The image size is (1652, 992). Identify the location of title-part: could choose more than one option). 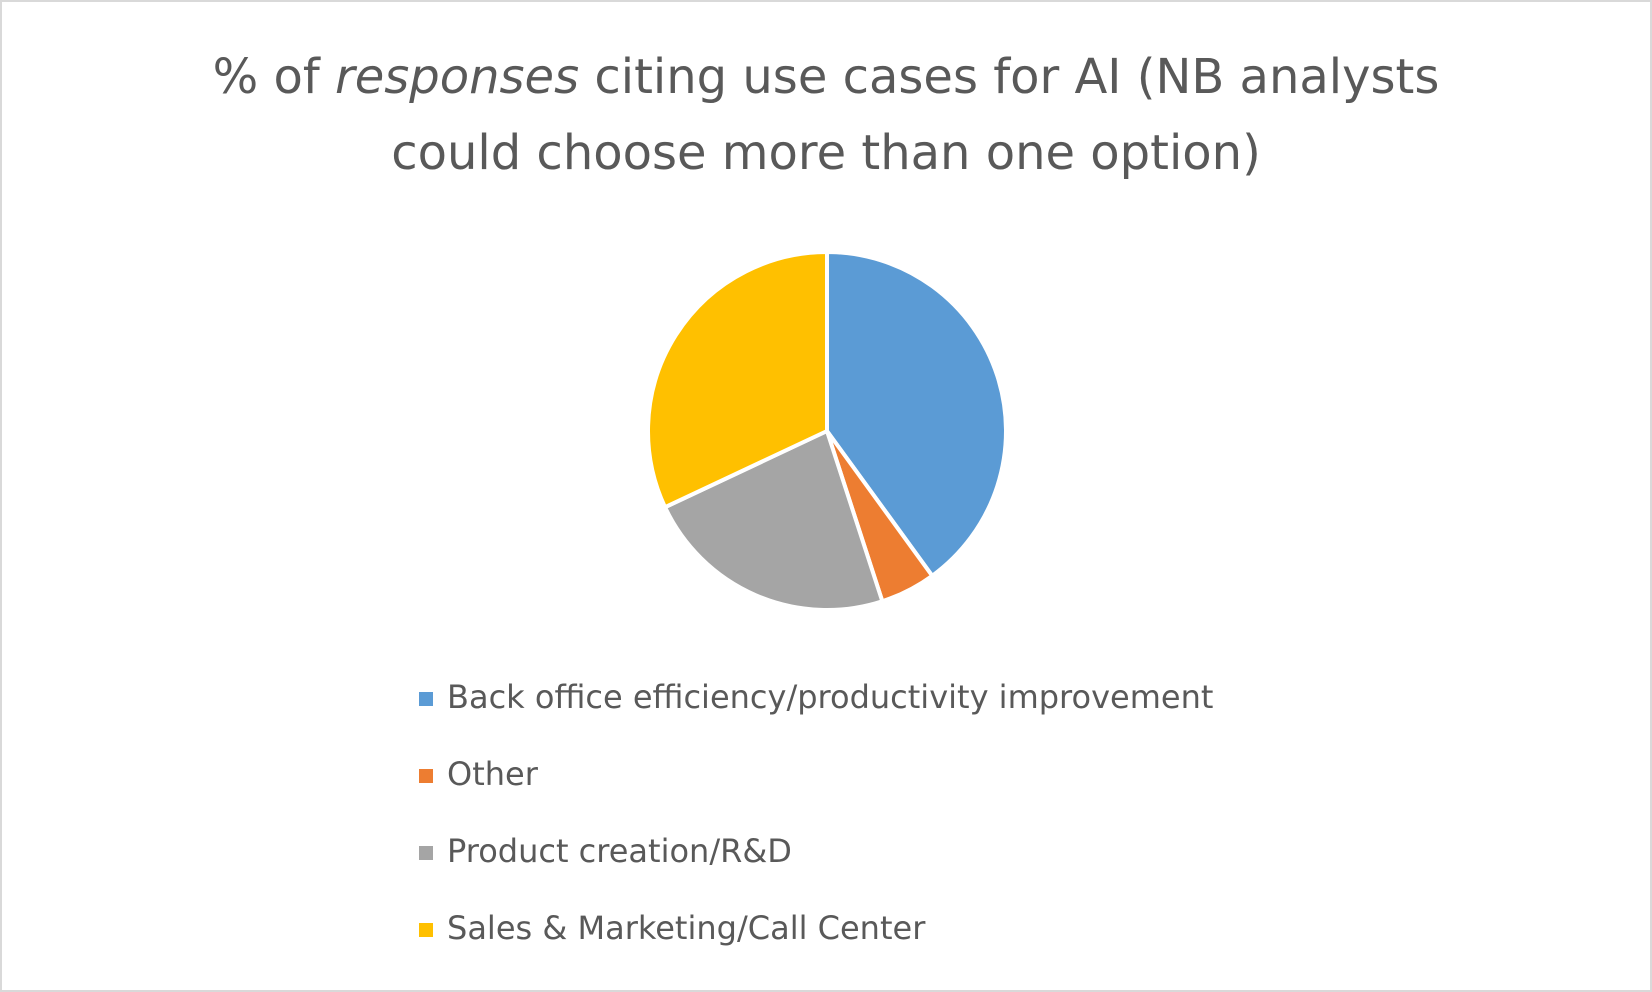
(826, 153).